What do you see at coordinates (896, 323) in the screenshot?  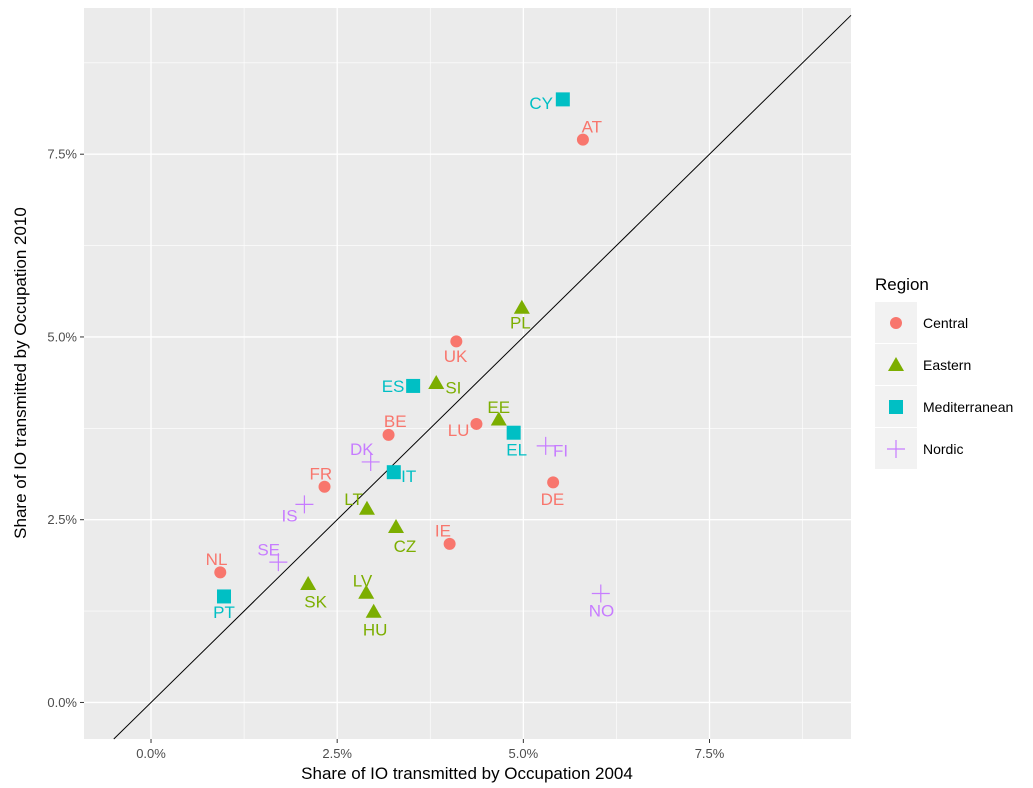 I see `legend-symbol-central` at bounding box center [896, 323].